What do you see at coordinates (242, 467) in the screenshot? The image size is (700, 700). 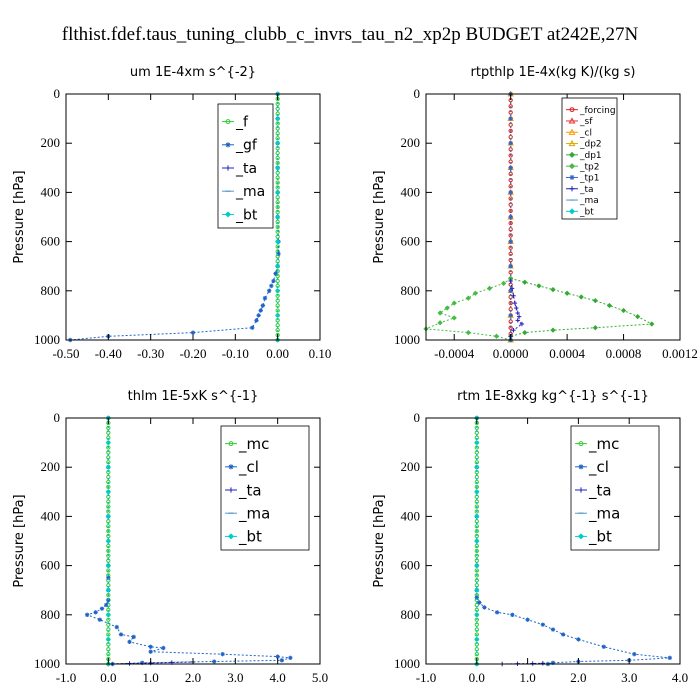 I see `legend-item: _cl` at bounding box center [242, 467].